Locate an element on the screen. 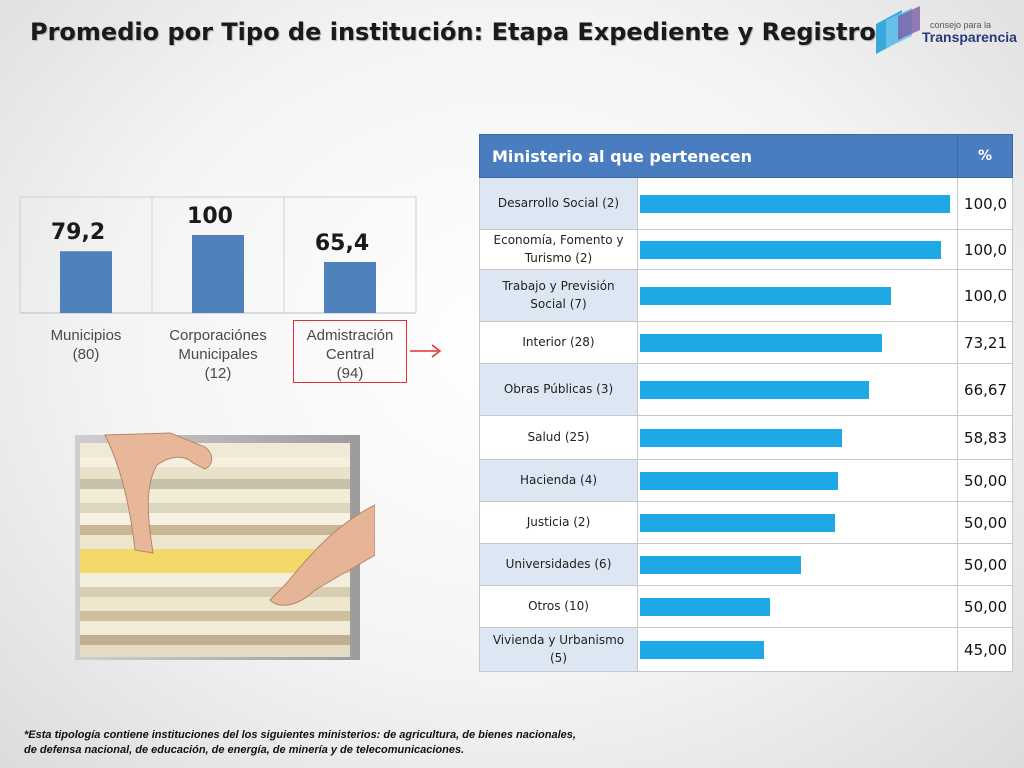 The width and height of the screenshot is (1024, 768). table-header-percent: % is located at coordinates (985, 156).